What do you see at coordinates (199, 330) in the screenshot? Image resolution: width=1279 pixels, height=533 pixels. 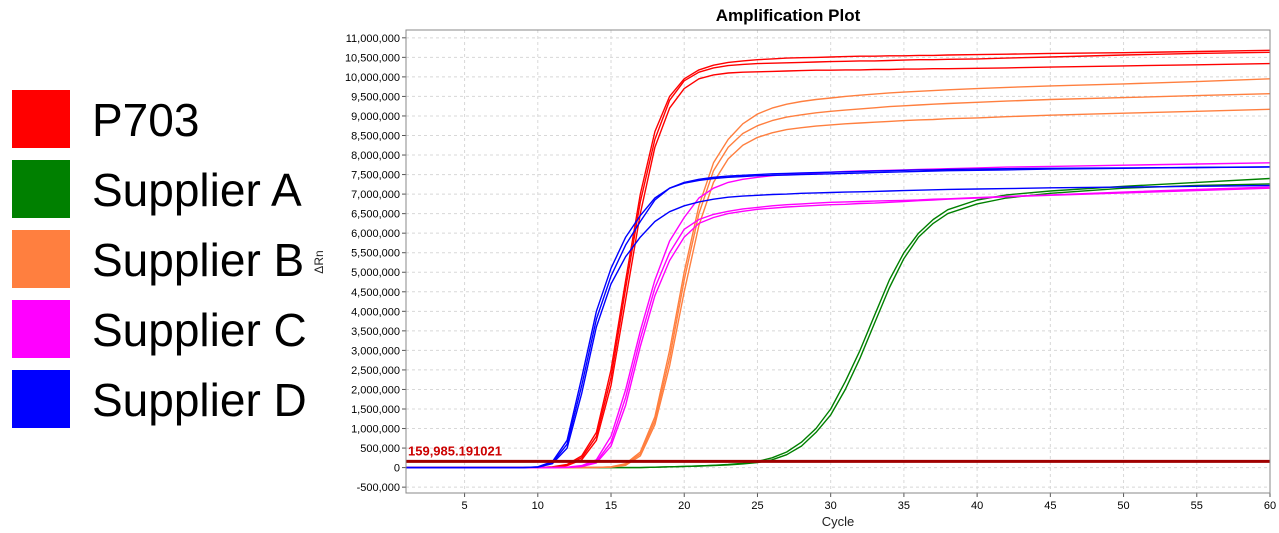 I see `legend-label: Supplier C` at bounding box center [199, 330].